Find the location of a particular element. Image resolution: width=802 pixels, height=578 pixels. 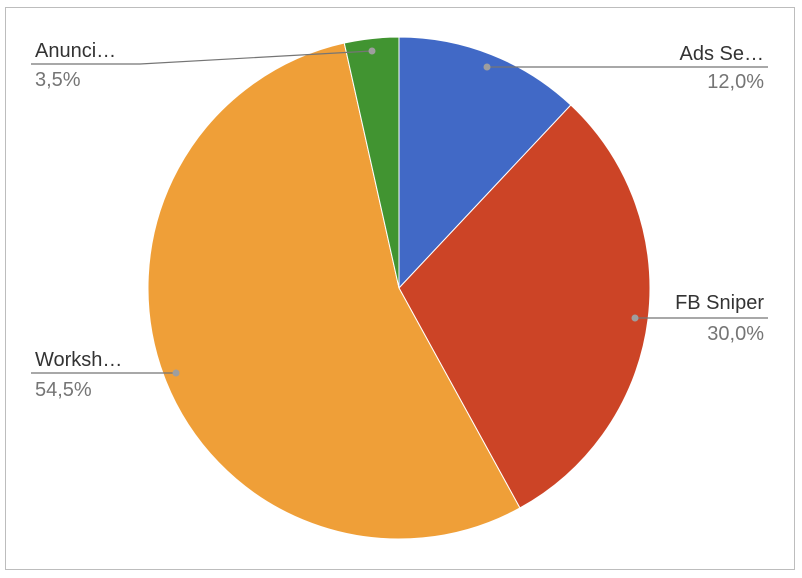

slice-percent-1: 30,0% is located at coordinates (735, 334).